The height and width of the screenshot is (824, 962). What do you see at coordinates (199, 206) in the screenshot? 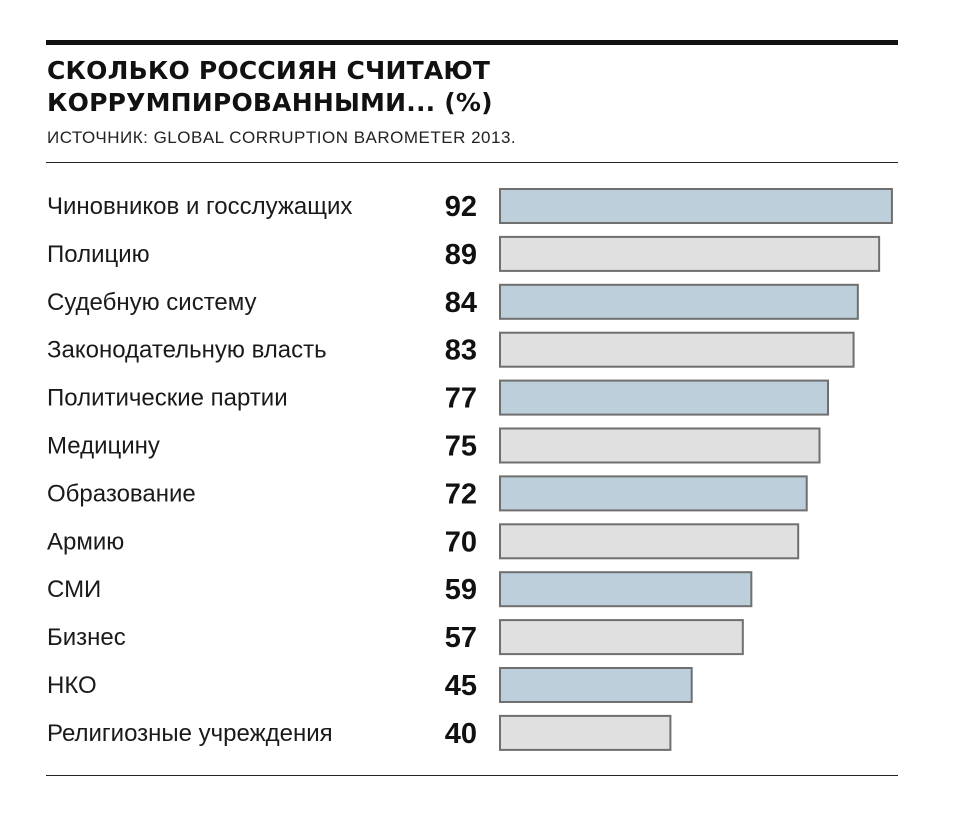
I see `category-label: Чиновников и госслужащих` at bounding box center [199, 206].